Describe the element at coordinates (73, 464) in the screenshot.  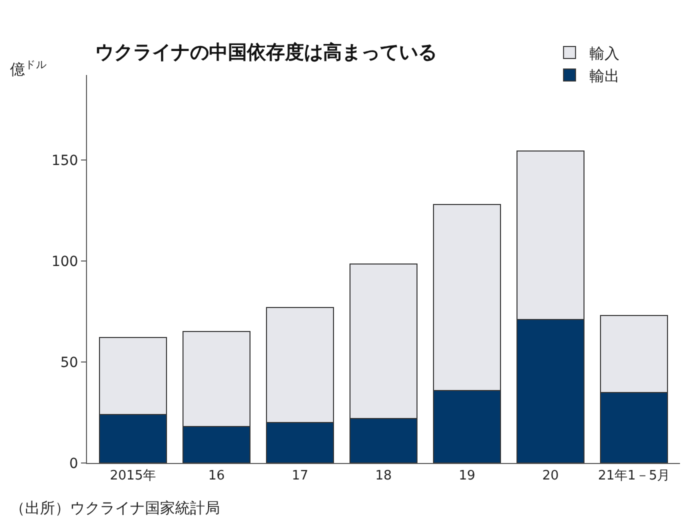
I see `y-tick-label: 0` at that location.